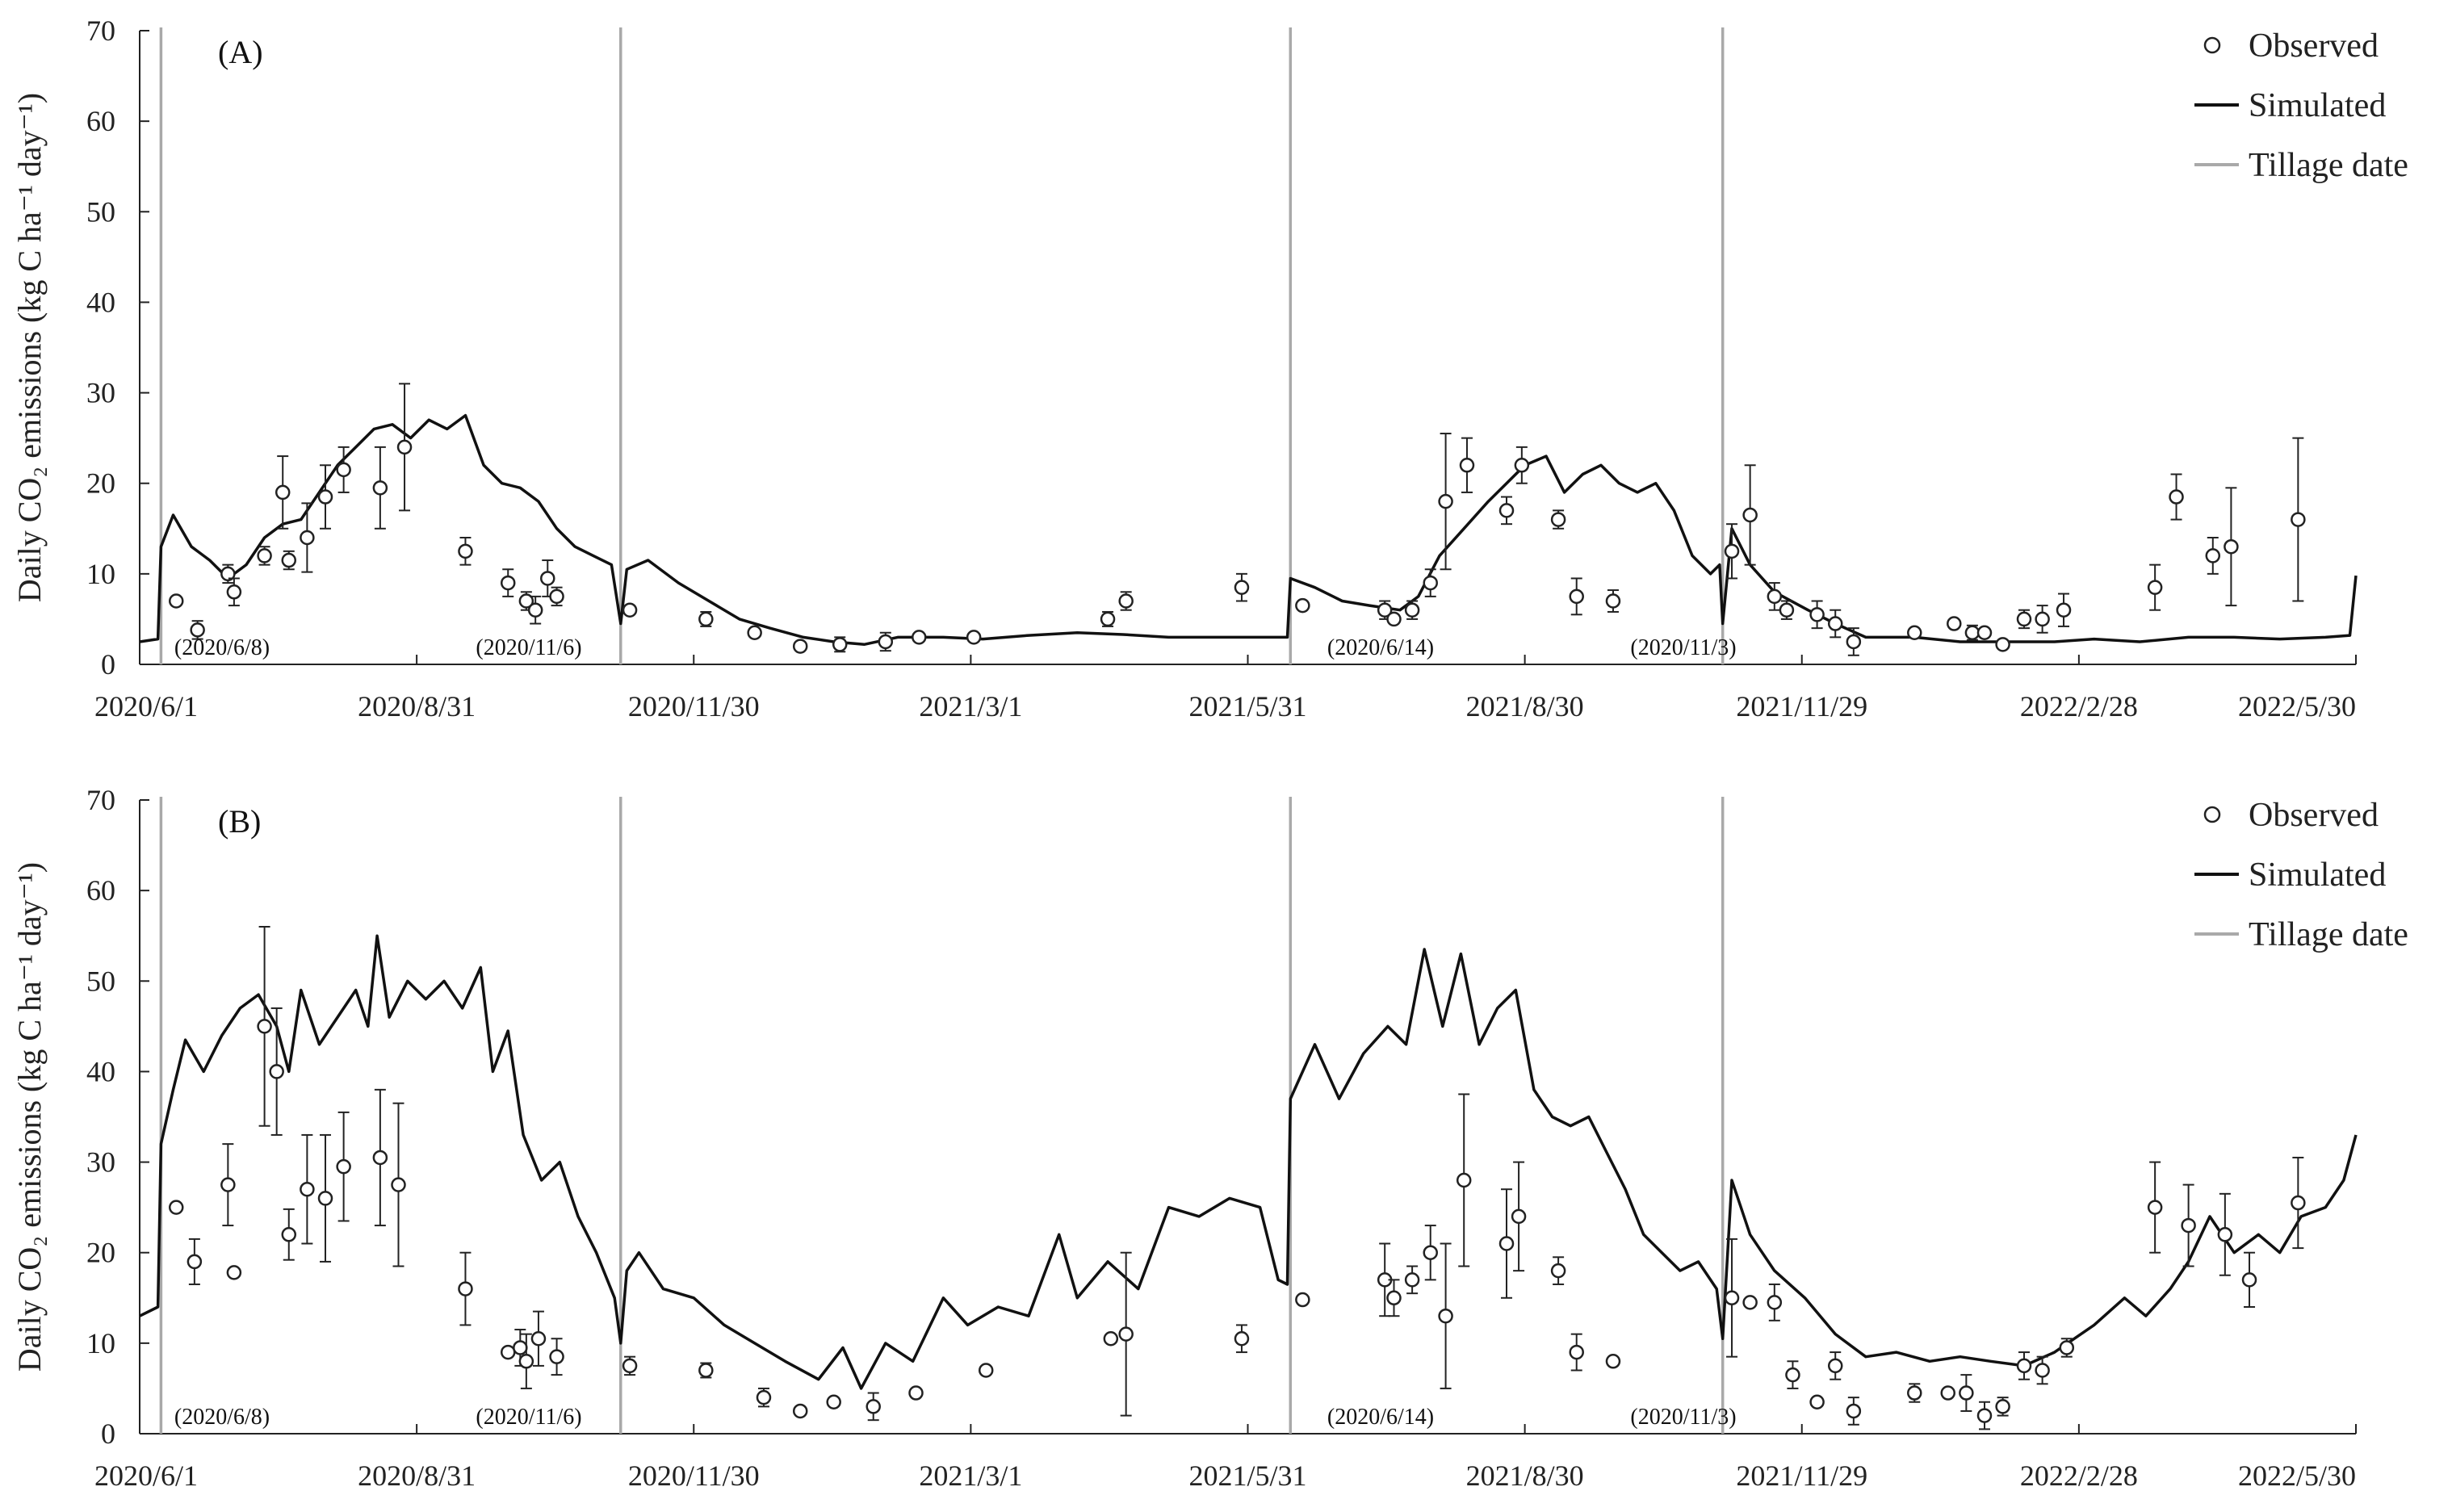 The image size is (2452, 1512). What do you see at coordinates (222, 647) in the screenshot?
I see `tillage-date-label: (2020/6/8)` at bounding box center [222, 647].